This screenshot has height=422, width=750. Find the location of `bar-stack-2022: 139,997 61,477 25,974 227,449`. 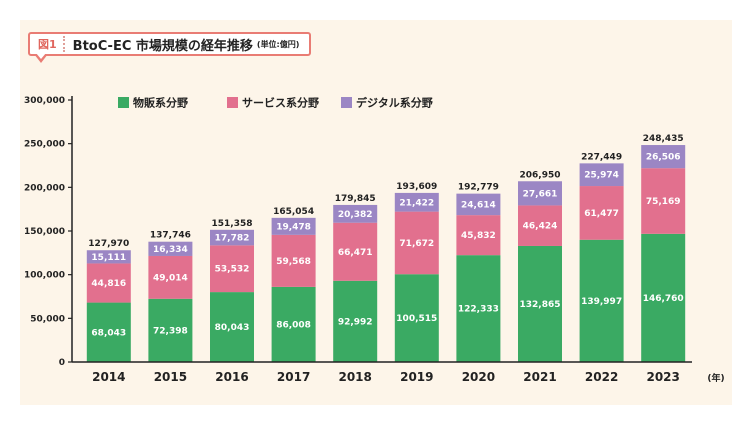

bar-stack-2022: 139,997 61,477 25,974 227,449 is located at coordinates (601, 257).